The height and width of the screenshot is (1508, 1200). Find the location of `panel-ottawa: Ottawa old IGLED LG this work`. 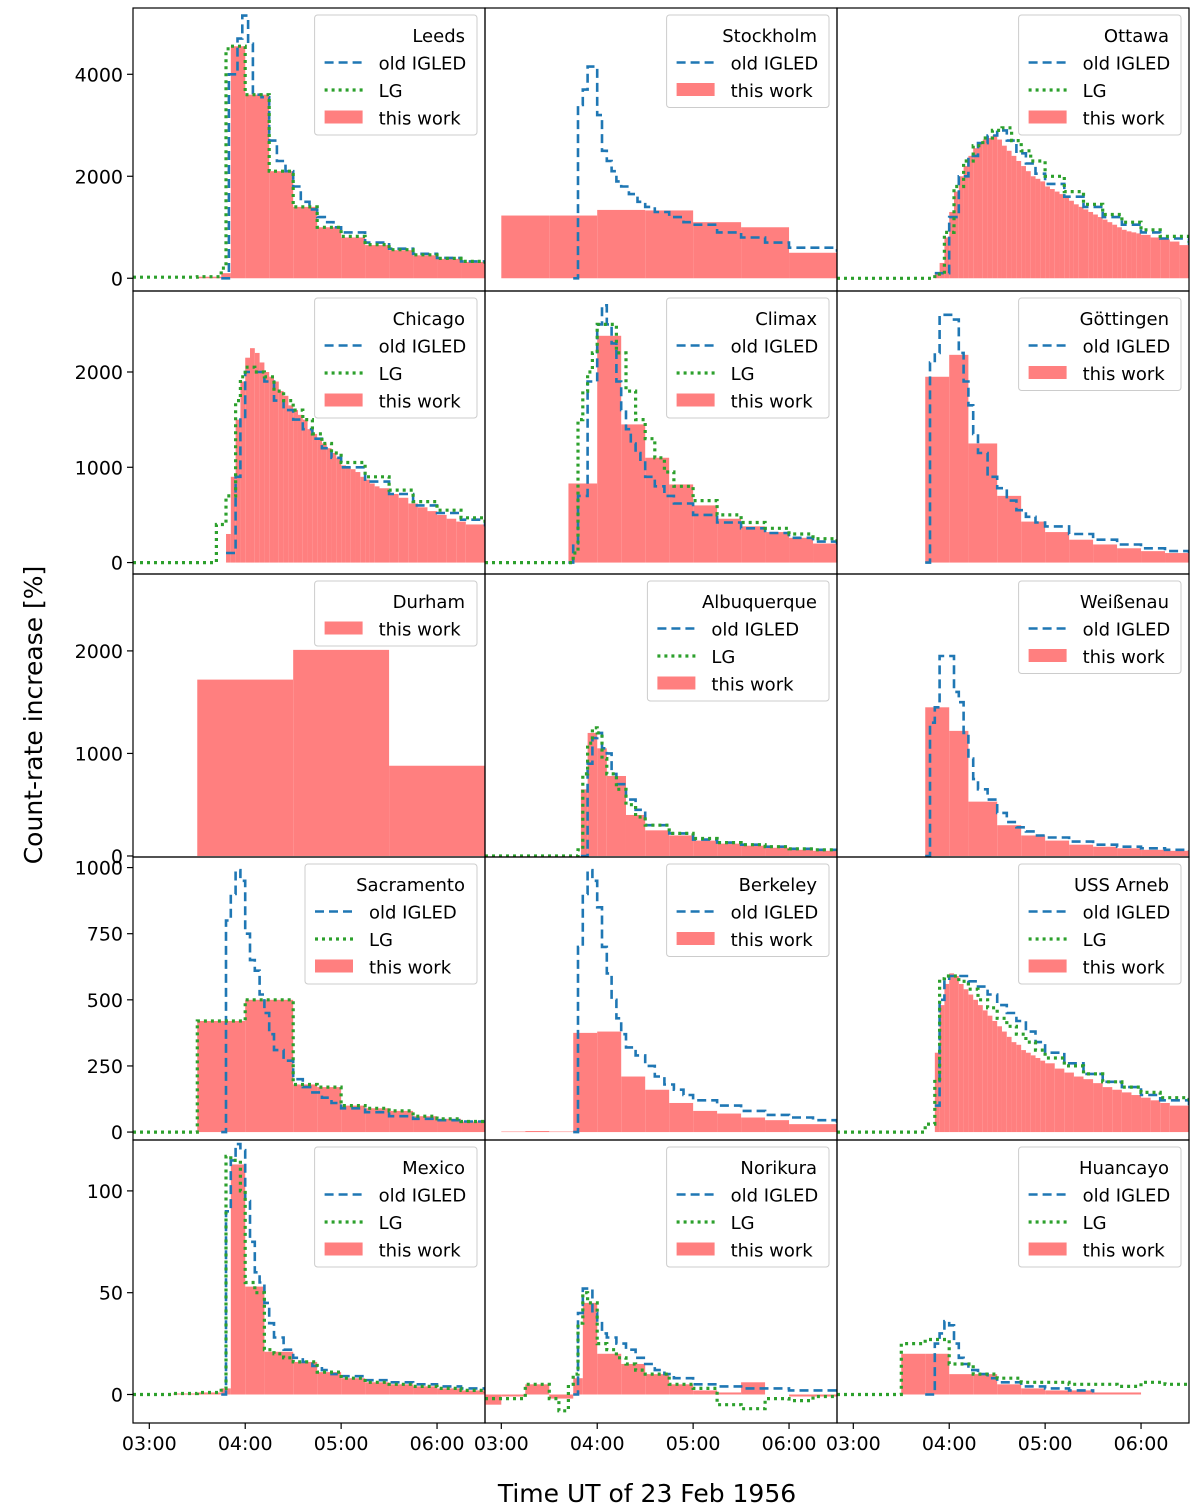

panel-ottawa: Ottawa old IGLED LG this work is located at coordinates (1013, 149).